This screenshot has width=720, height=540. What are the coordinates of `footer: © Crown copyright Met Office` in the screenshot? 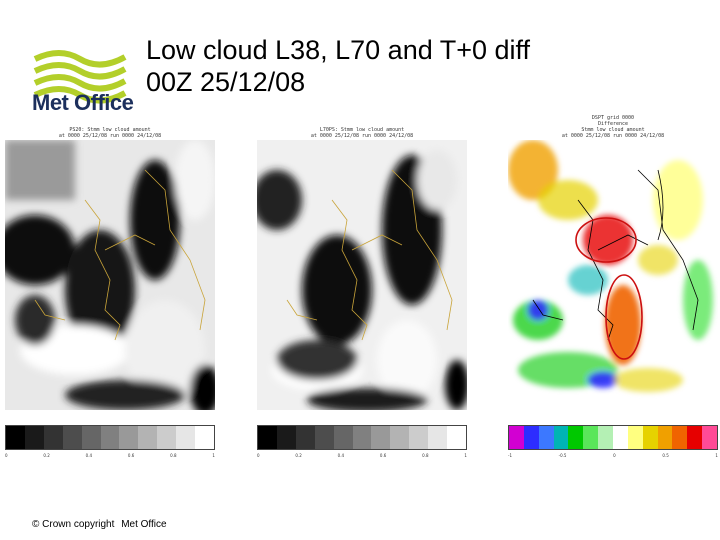 It's located at (101, 524).